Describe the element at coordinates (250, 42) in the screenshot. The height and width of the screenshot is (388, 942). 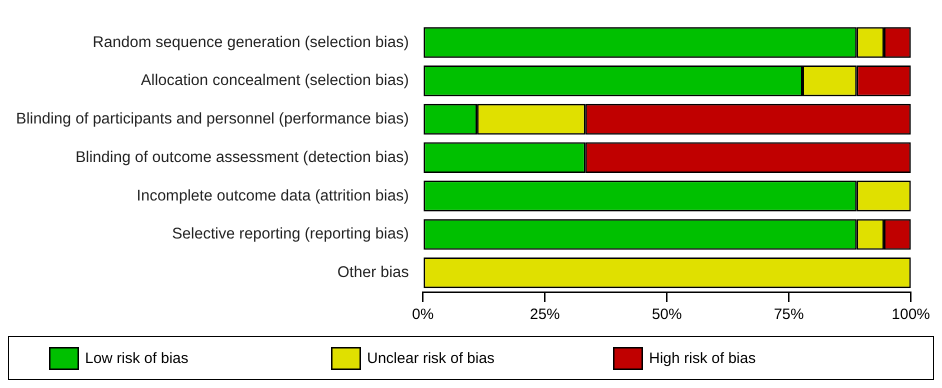
I see `y-tick-label: Random sequence generation (selection bias)` at that location.